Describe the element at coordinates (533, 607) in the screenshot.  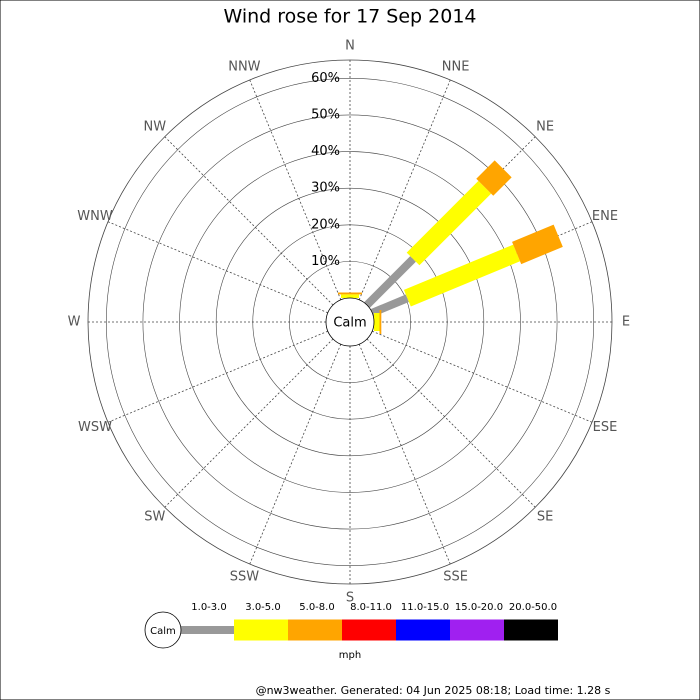
I see `legend-label: 20.0-50.0` at that location.